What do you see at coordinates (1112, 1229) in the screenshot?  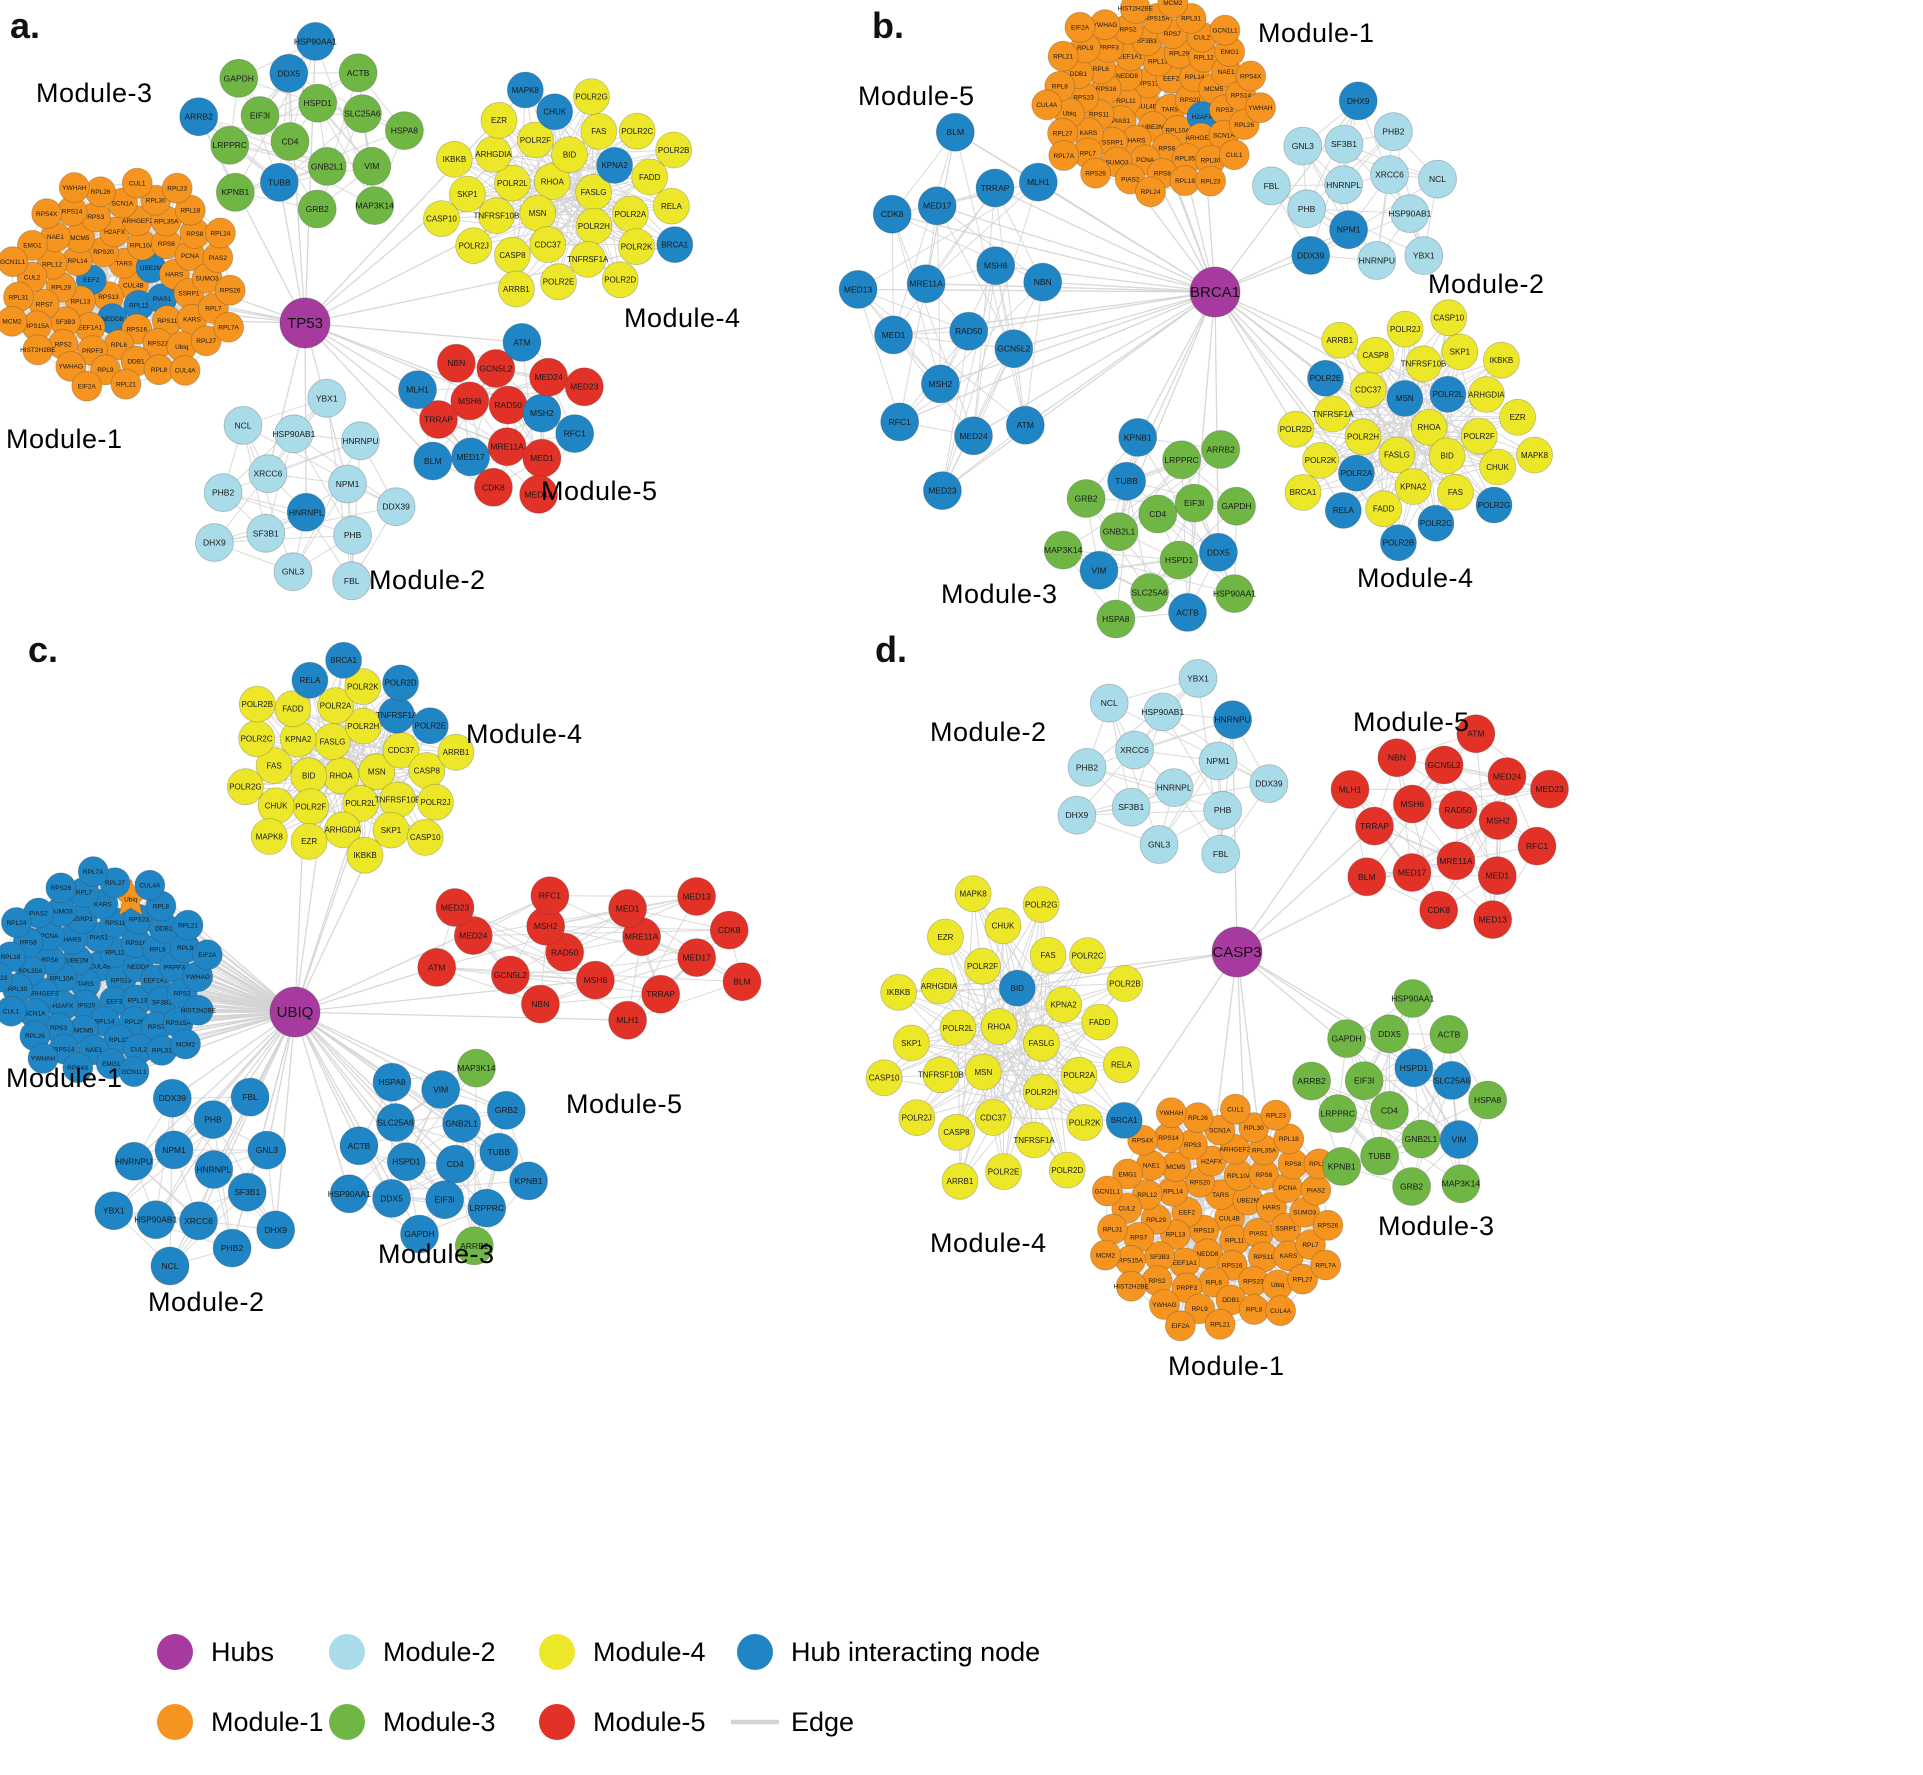 I see `network-node: RPL31` at bounding box center [1112, 1229].